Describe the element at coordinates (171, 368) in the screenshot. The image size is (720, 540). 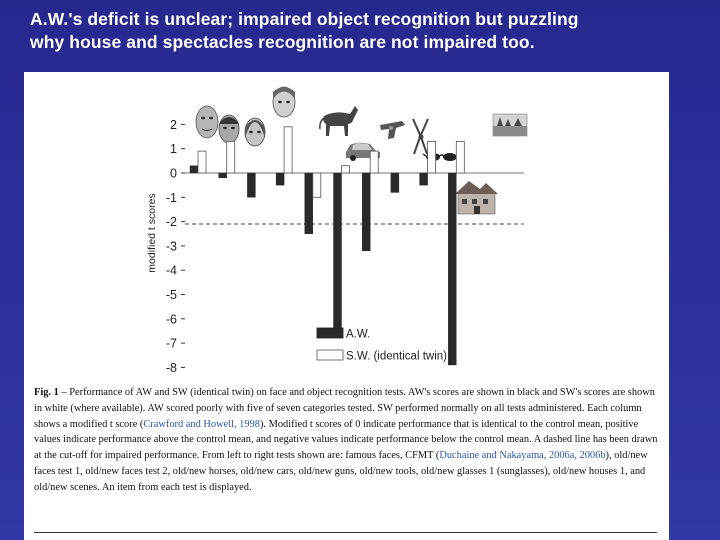
I see `y-tick-label: -8` at that location.